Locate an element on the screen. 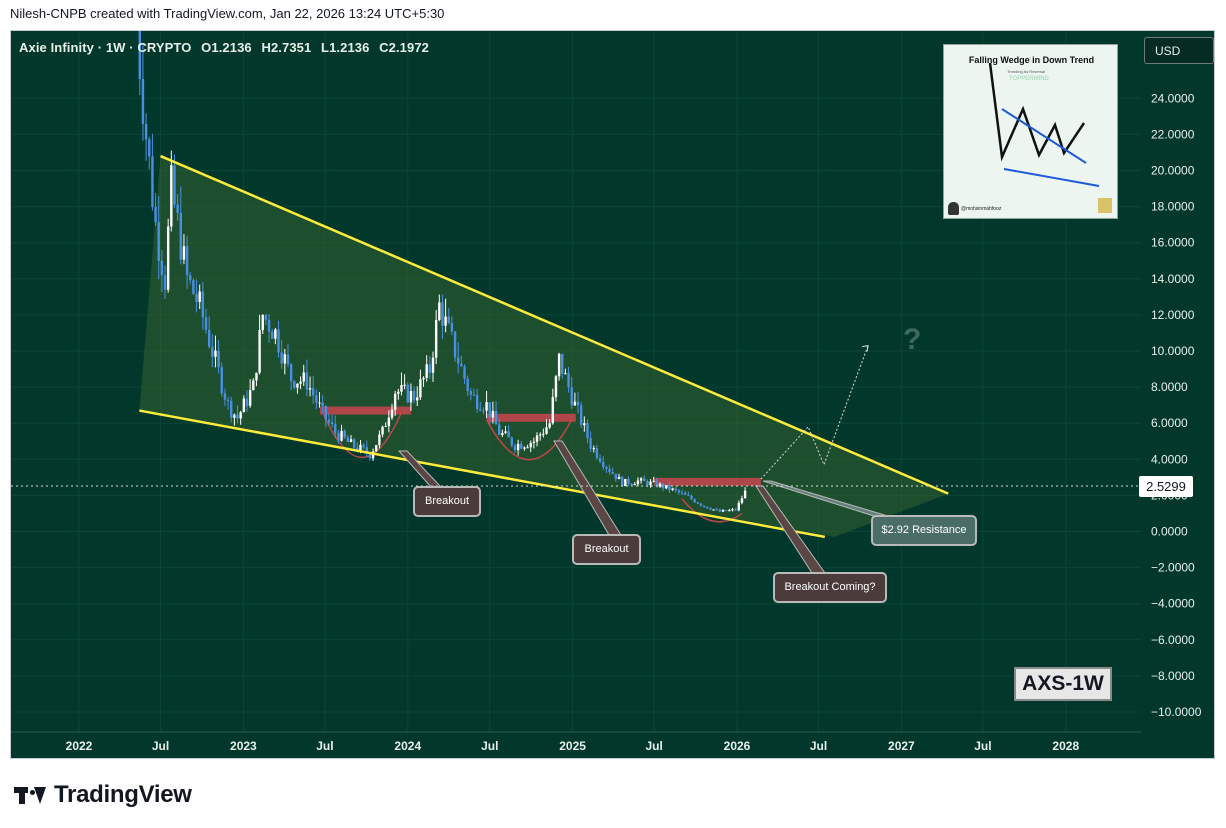 The width and height of the screenshot is (1226, 828). breakout-label-1: Breakout is located at coordinates (447, 501).